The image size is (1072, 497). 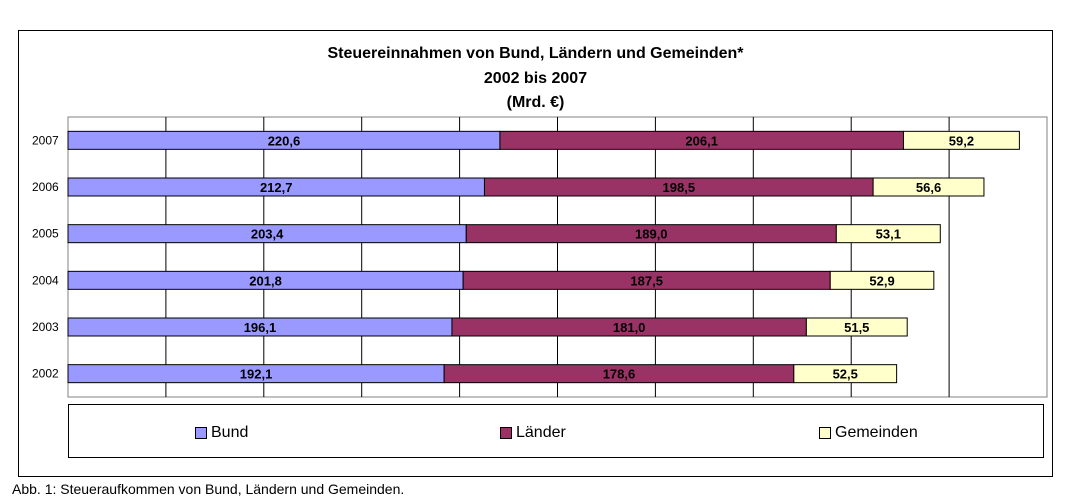 I want to click on y-tick-label: 2003, so click(x=45, y=327).